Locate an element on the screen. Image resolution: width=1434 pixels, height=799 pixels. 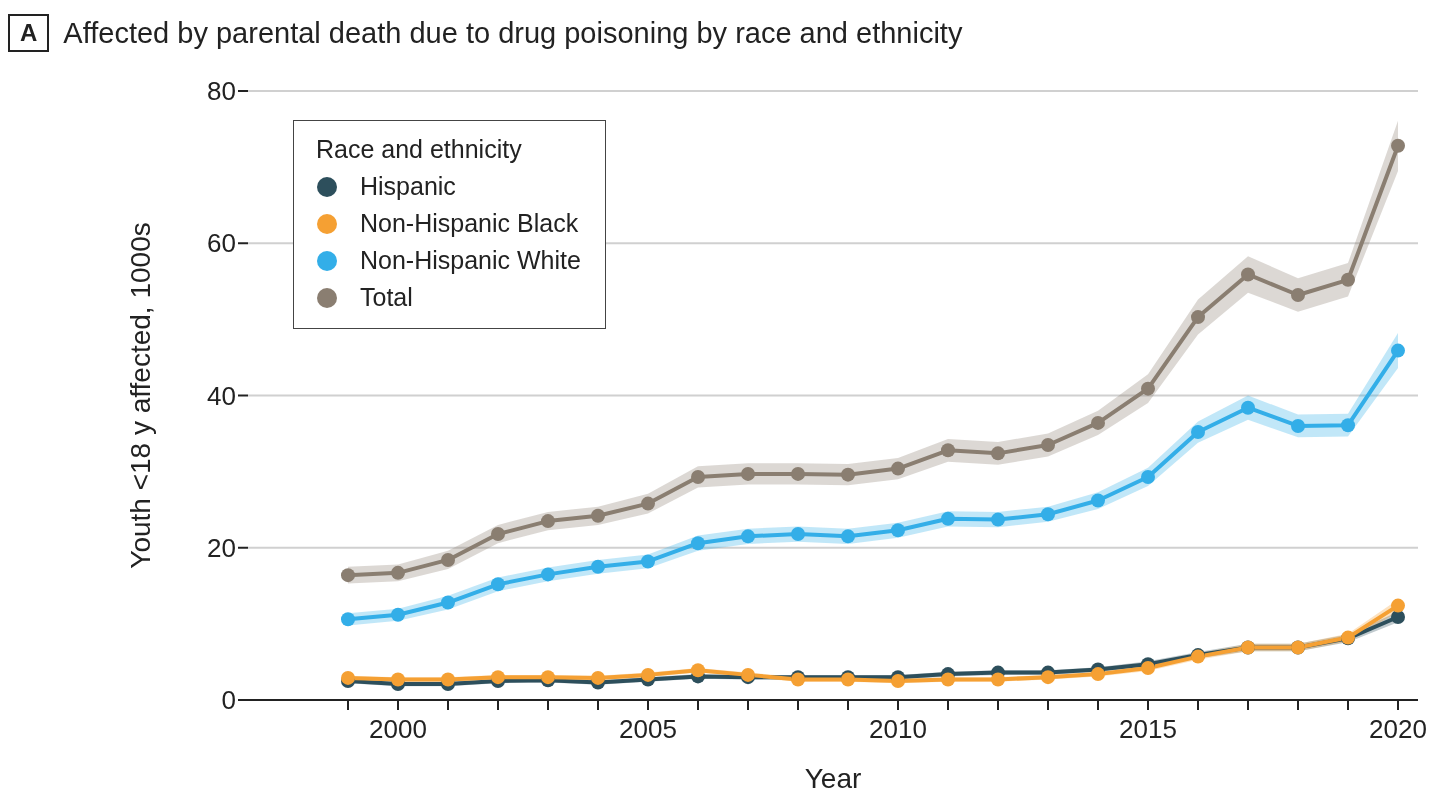
y-tick-label: 0 is located at coordinates (228, 700).